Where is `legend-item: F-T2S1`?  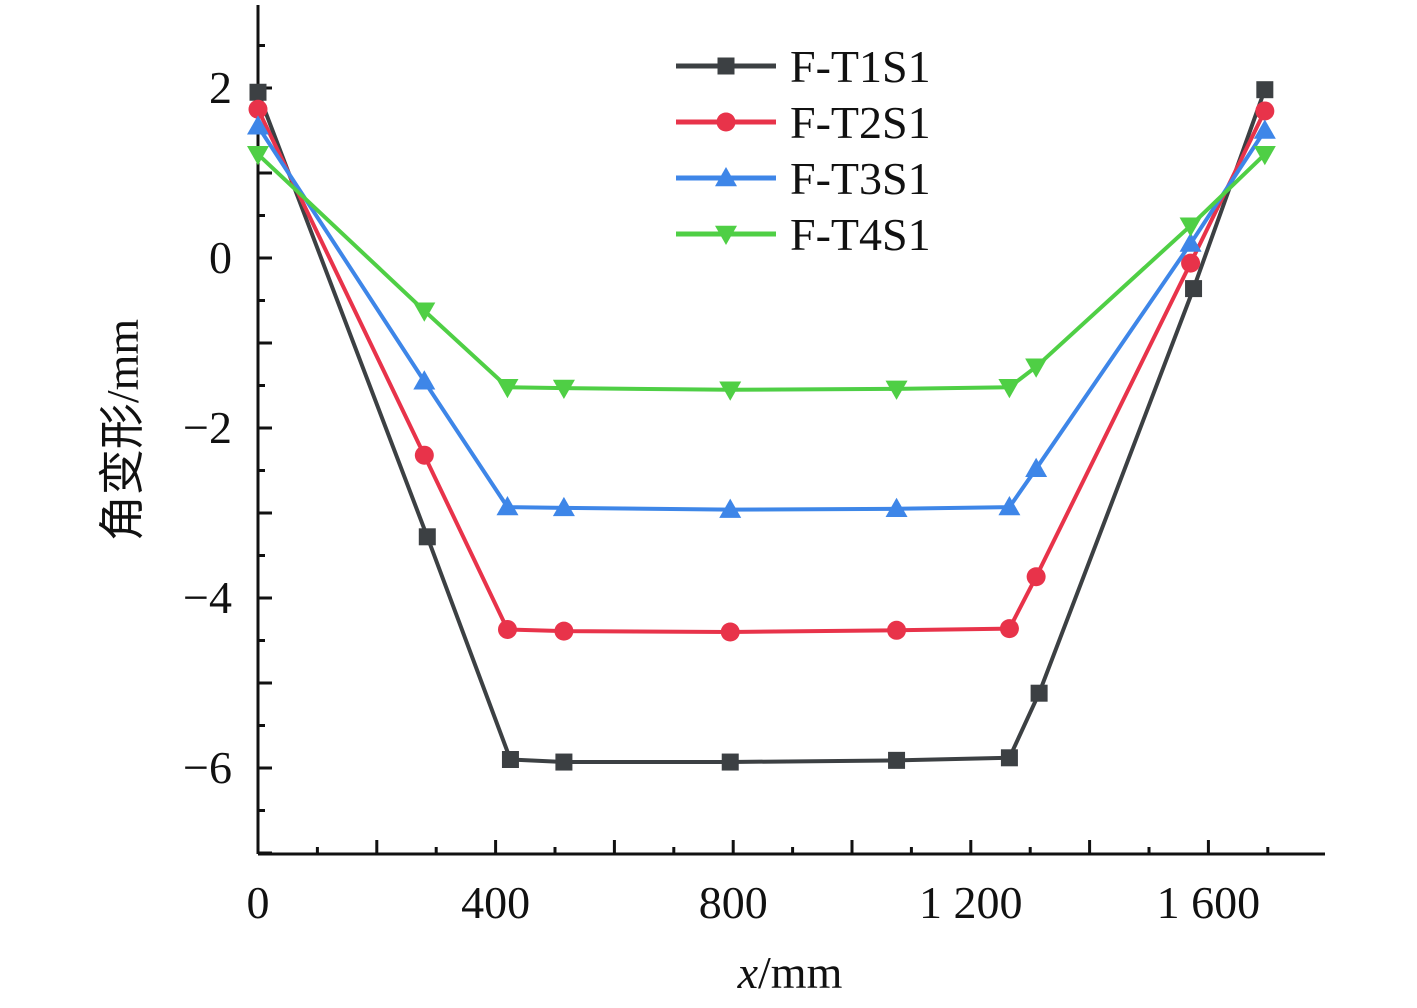
legend-item: F-T2S1 is located at coordinates (803, 122).